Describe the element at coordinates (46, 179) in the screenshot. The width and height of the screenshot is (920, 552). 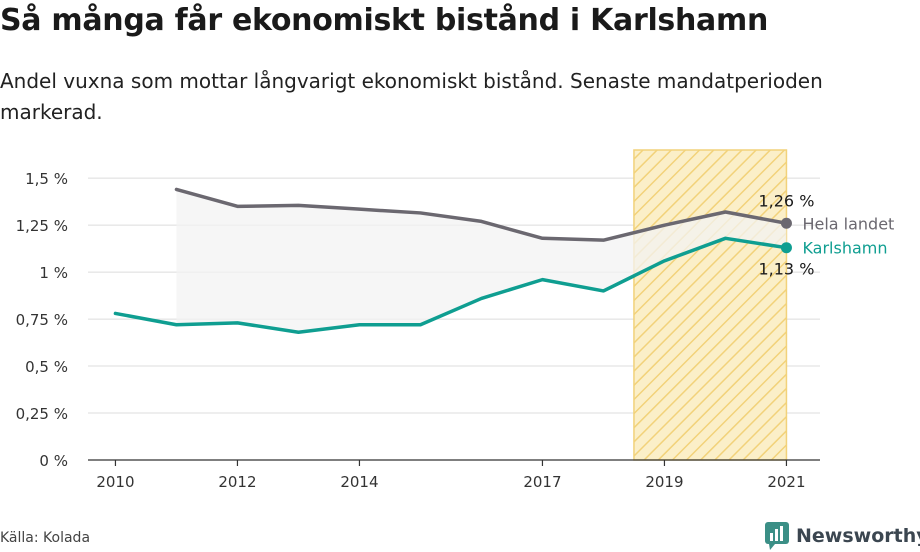
I see `y-tick-label: 1,5 %` at that location.